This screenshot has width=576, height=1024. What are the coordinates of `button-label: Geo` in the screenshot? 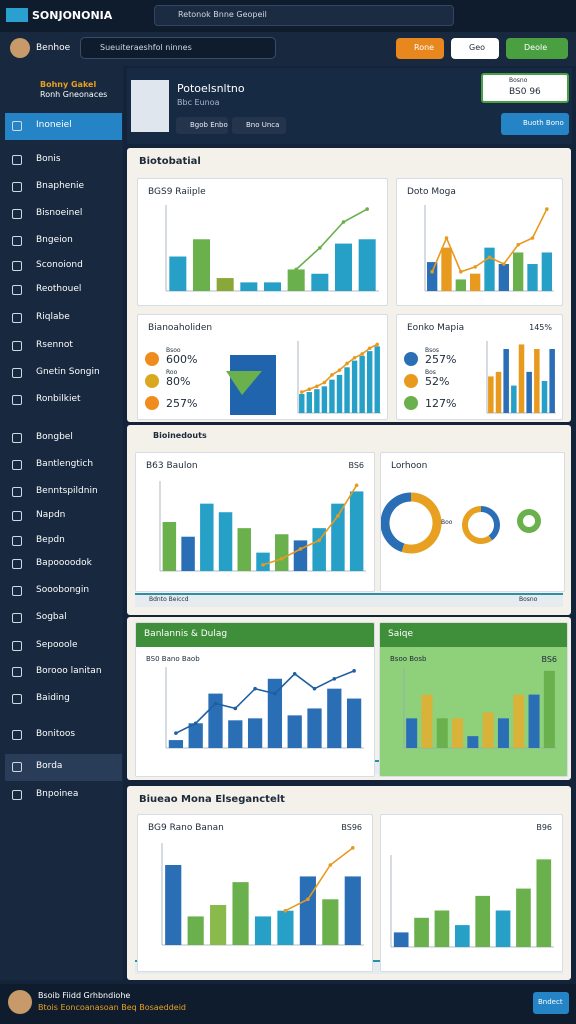 It's located at (477, 47).